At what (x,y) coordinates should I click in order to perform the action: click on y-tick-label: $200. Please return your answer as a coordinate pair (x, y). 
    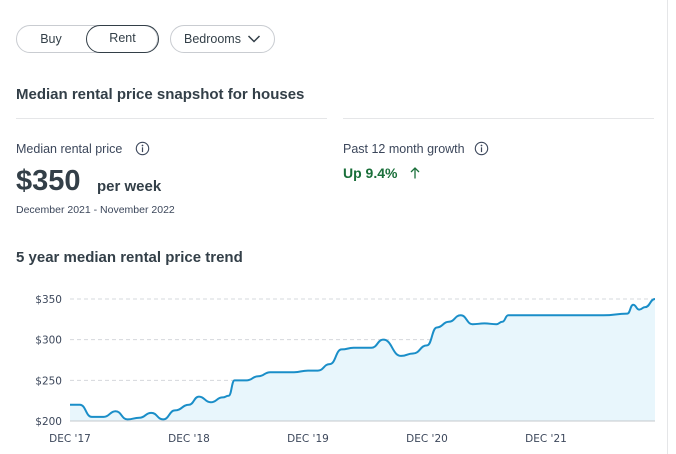
    Looking at the image, I should click on (48, 422).